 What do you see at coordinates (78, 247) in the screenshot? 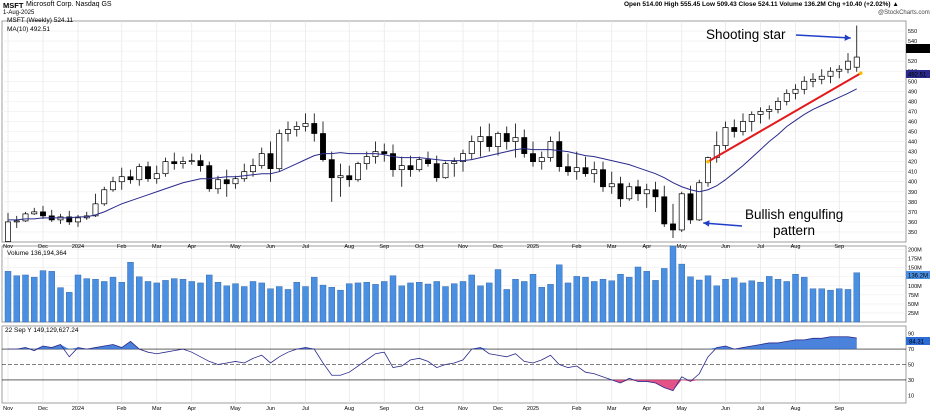
I see `x-axis-label: 2024` at bounding box center [78, 247].